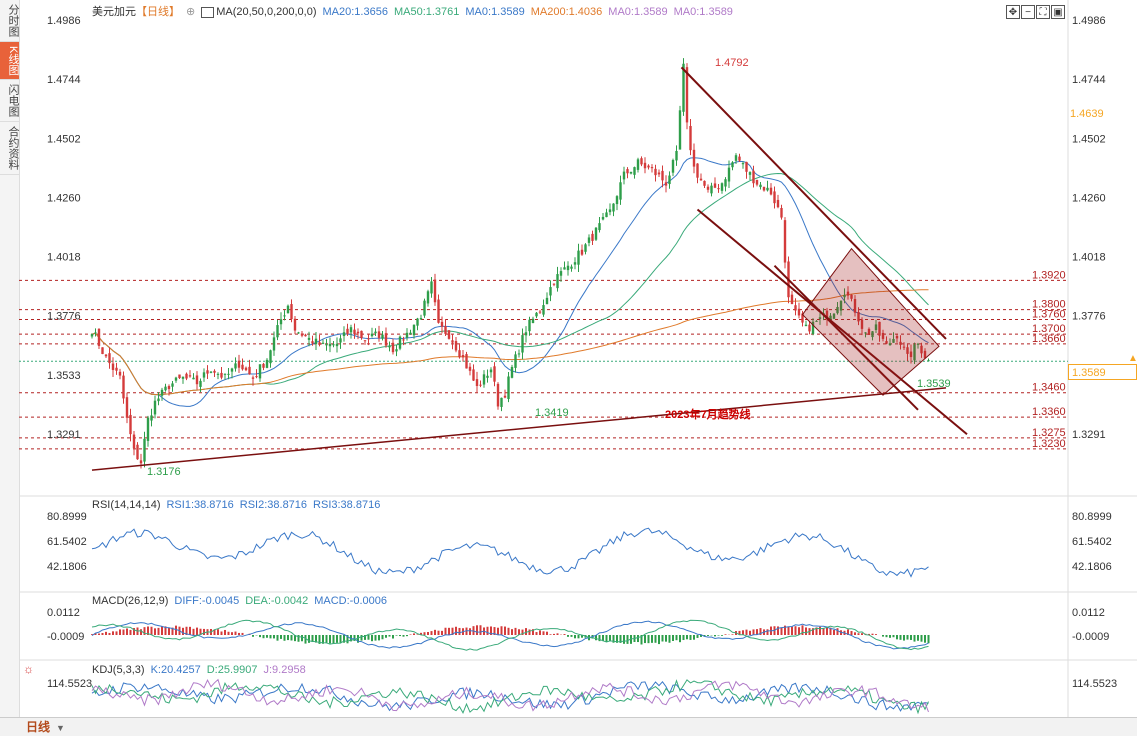 The image size is (1137, 736). What do you see at coordinates (1092, 517) in the screenshot?
I see `rsi-tick-right: 80.8999` at bounding box center [1092, 517].